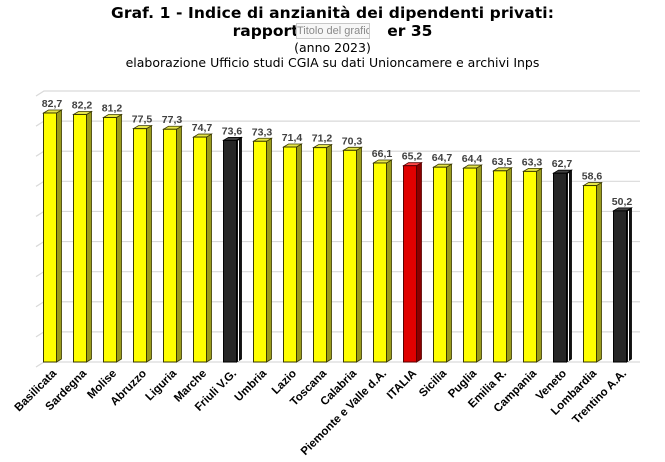 Image resolution: width=665 pixels, height=462 pixels. What do you see at coordinates (112, 108) in the screenshot?
I see `value-label: 81,2` at bounding box center [112, 108].